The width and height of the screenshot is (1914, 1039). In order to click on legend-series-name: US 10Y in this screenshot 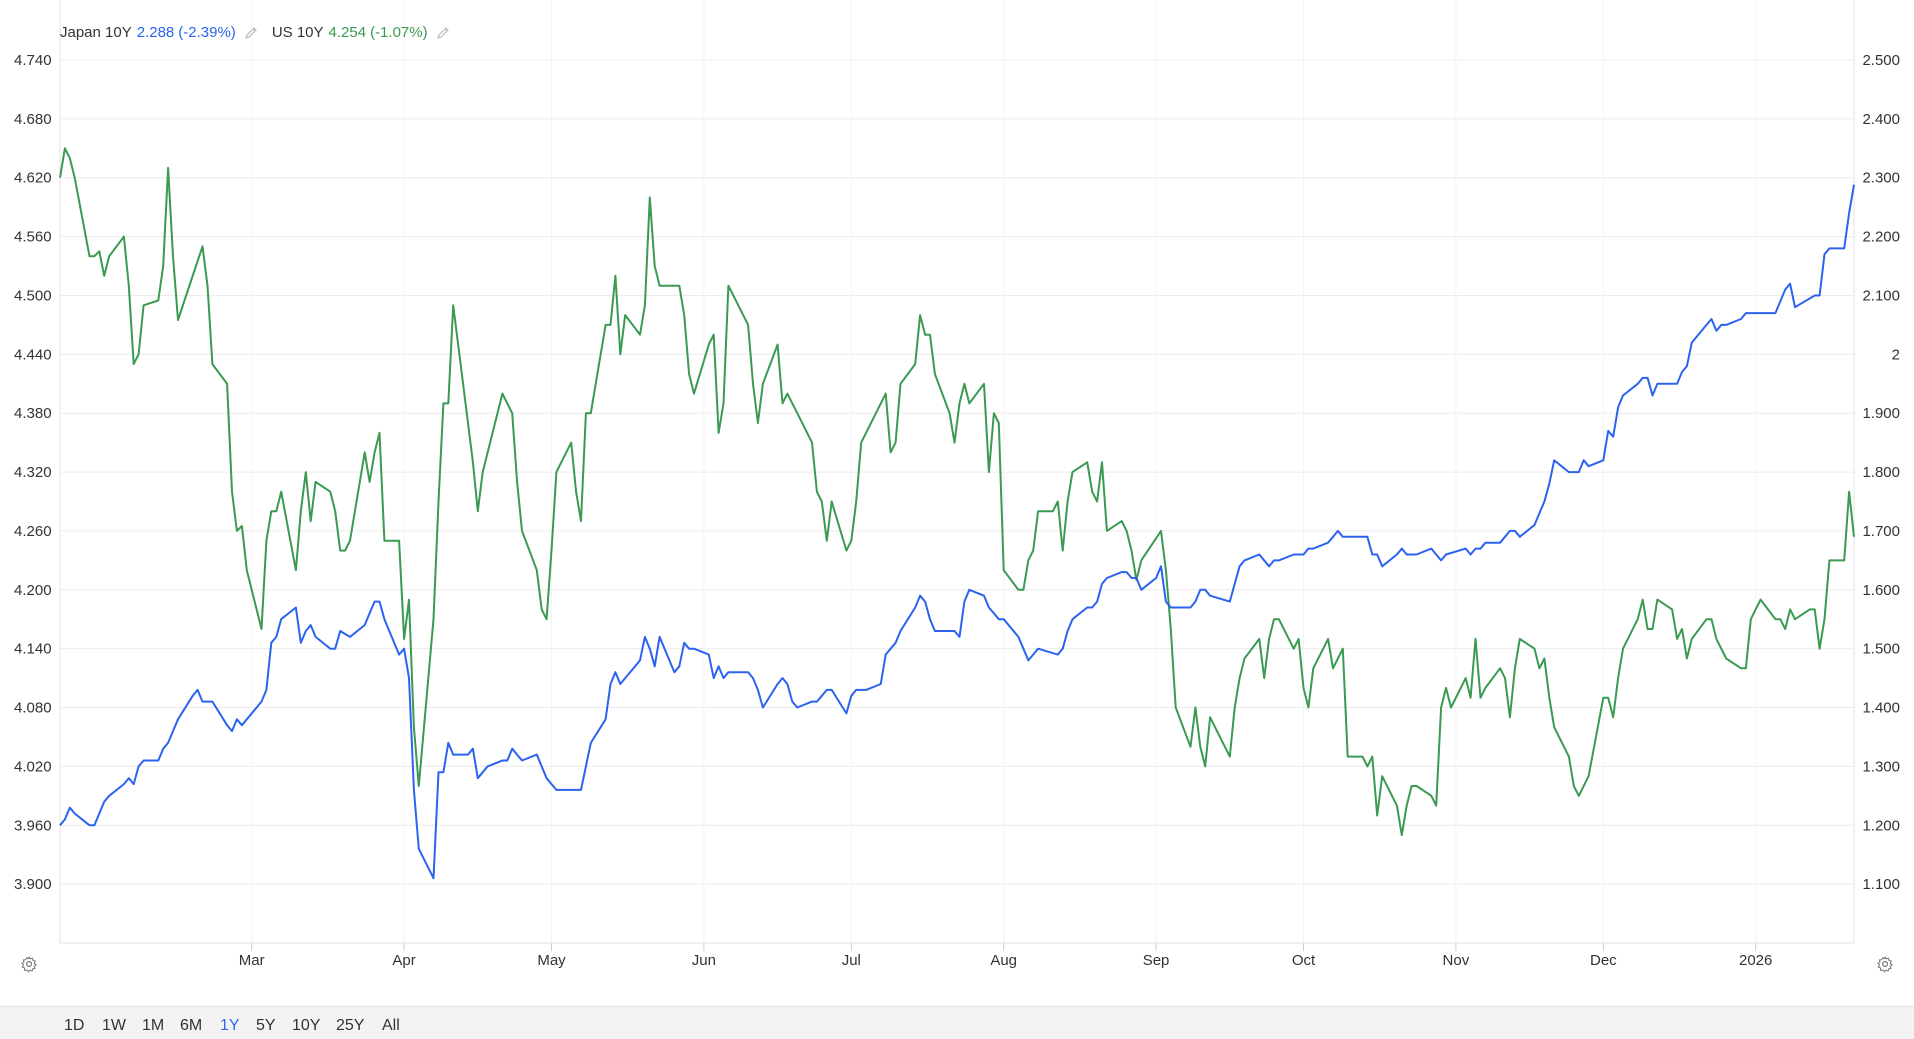, I will do `click(297, 32)`.